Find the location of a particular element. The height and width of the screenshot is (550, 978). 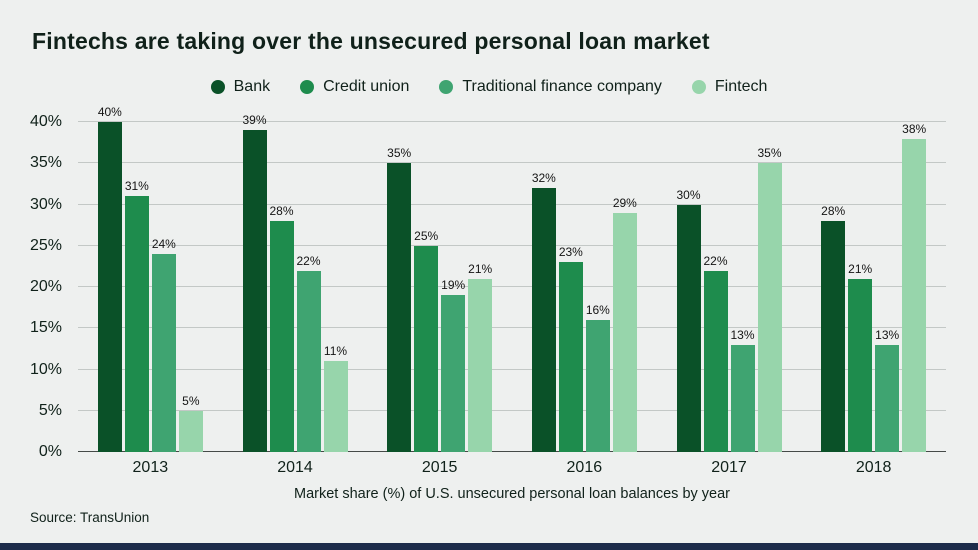

bar-value-label-bank-2018: 28% is located at coordinates (833, 211).